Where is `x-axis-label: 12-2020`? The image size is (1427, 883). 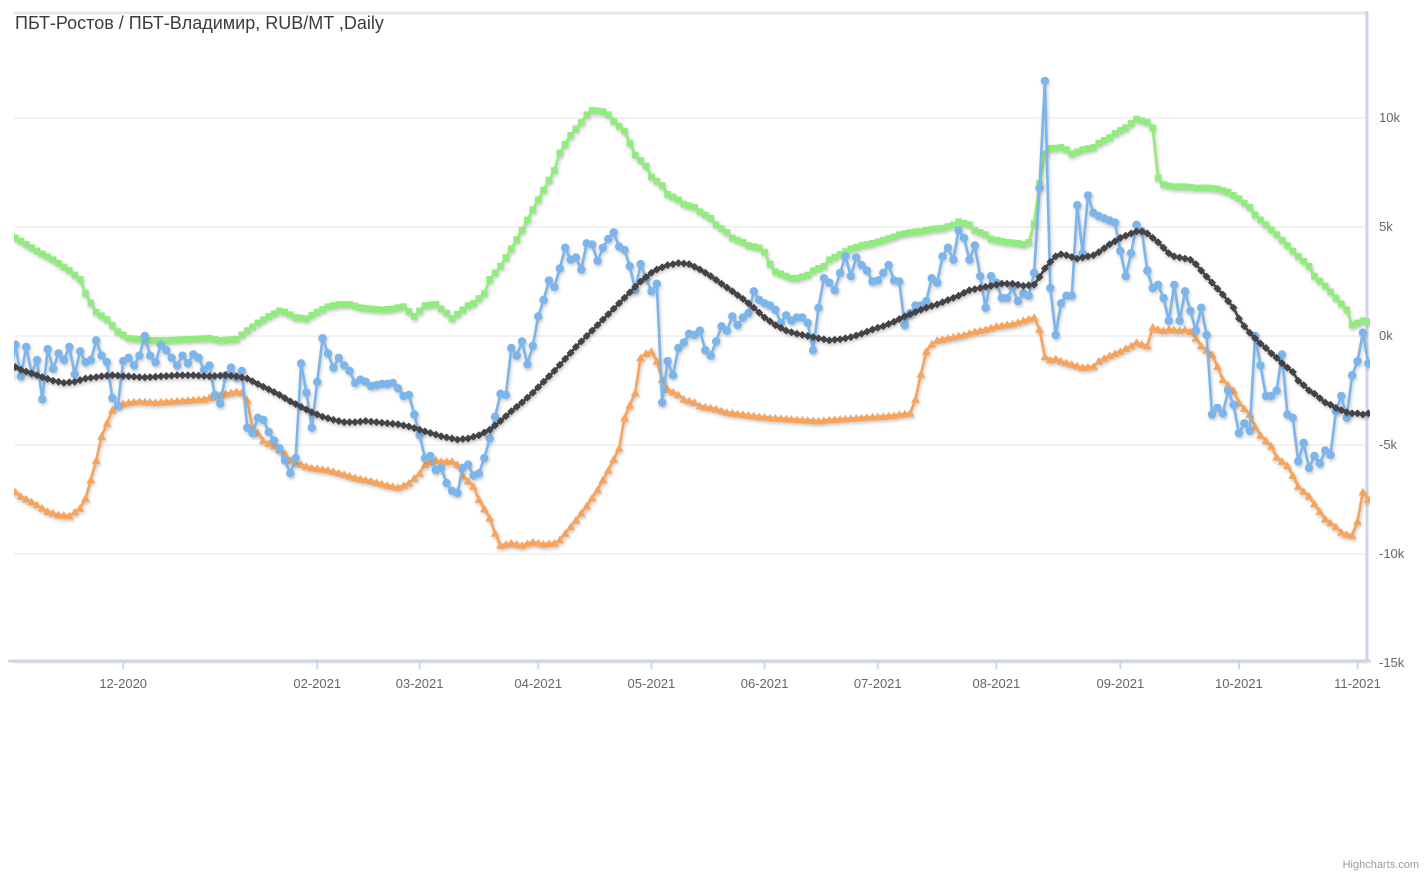 x-axis-label: 12-2020 is located at coordinates (123, 683).